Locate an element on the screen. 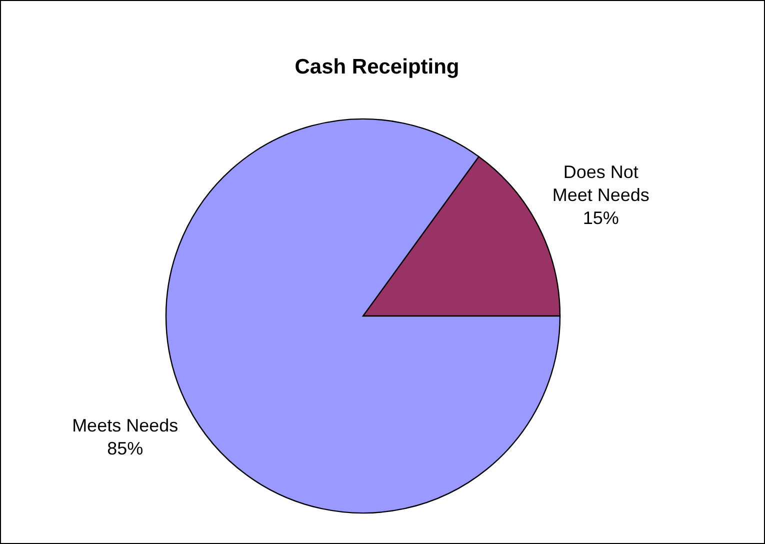 This screenshot has width=765, height=544. slice-label: Does Not Meet Needs is located at coordinates (601, 183).